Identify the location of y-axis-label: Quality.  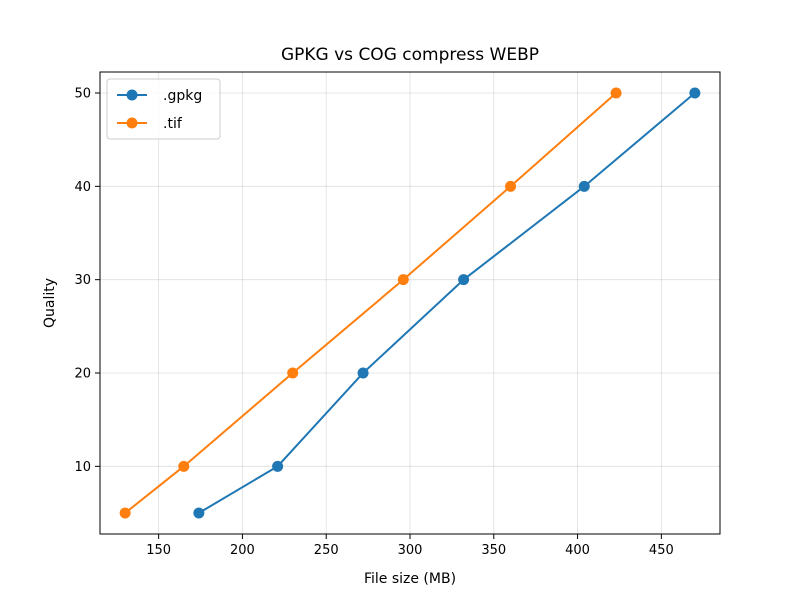
(50, 303).